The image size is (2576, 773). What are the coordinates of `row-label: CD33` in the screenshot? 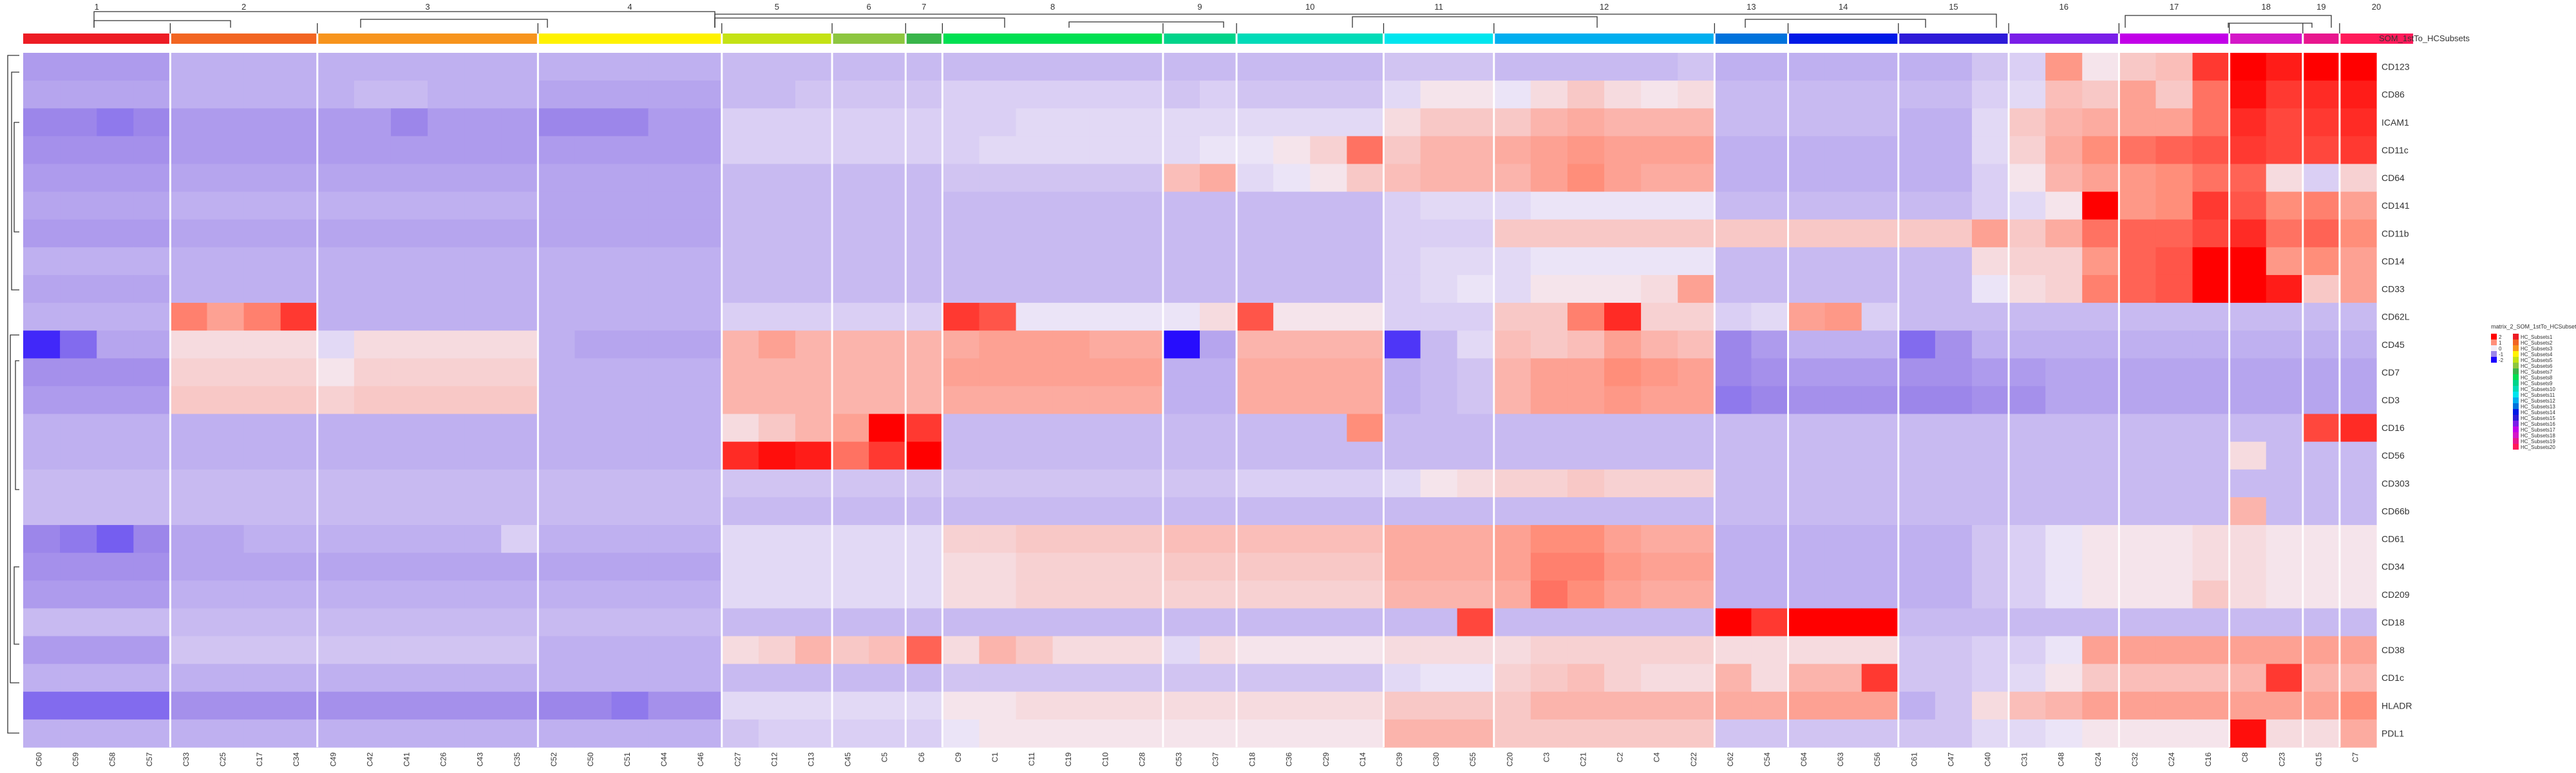 It's located at (2394, 289).